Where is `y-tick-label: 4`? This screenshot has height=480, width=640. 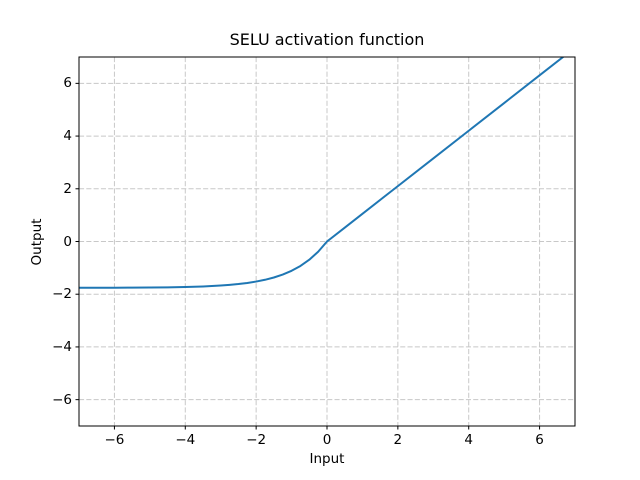 y-tick-label: 4 is located at coordinates (67, 136).